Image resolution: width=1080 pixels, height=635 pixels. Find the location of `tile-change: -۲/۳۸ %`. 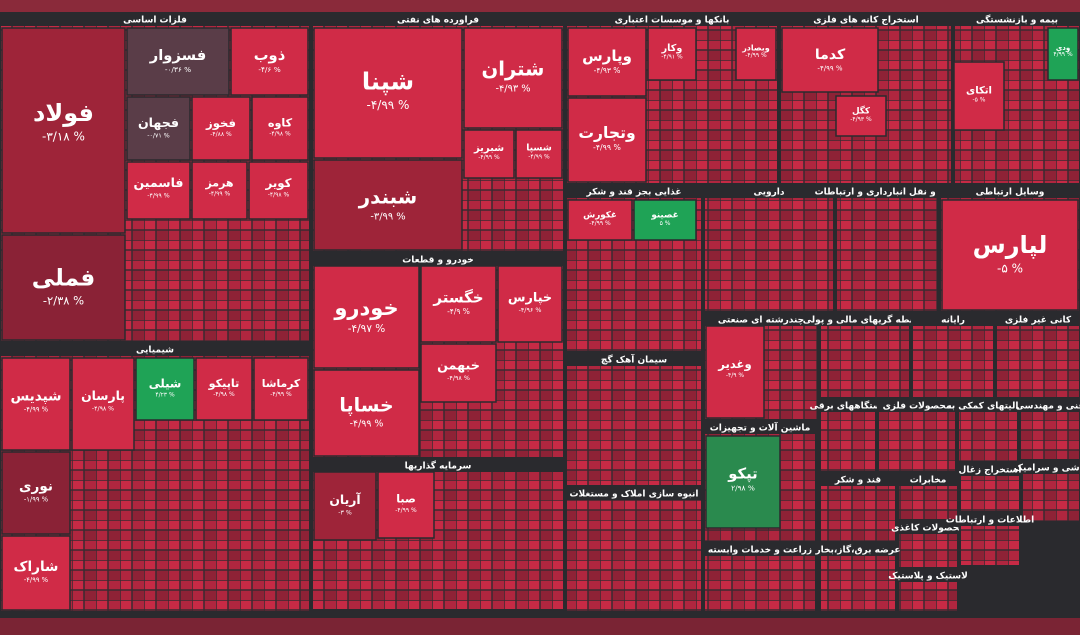

tile-change: -۲/۳۸ % is located at coordinates (63, 301).